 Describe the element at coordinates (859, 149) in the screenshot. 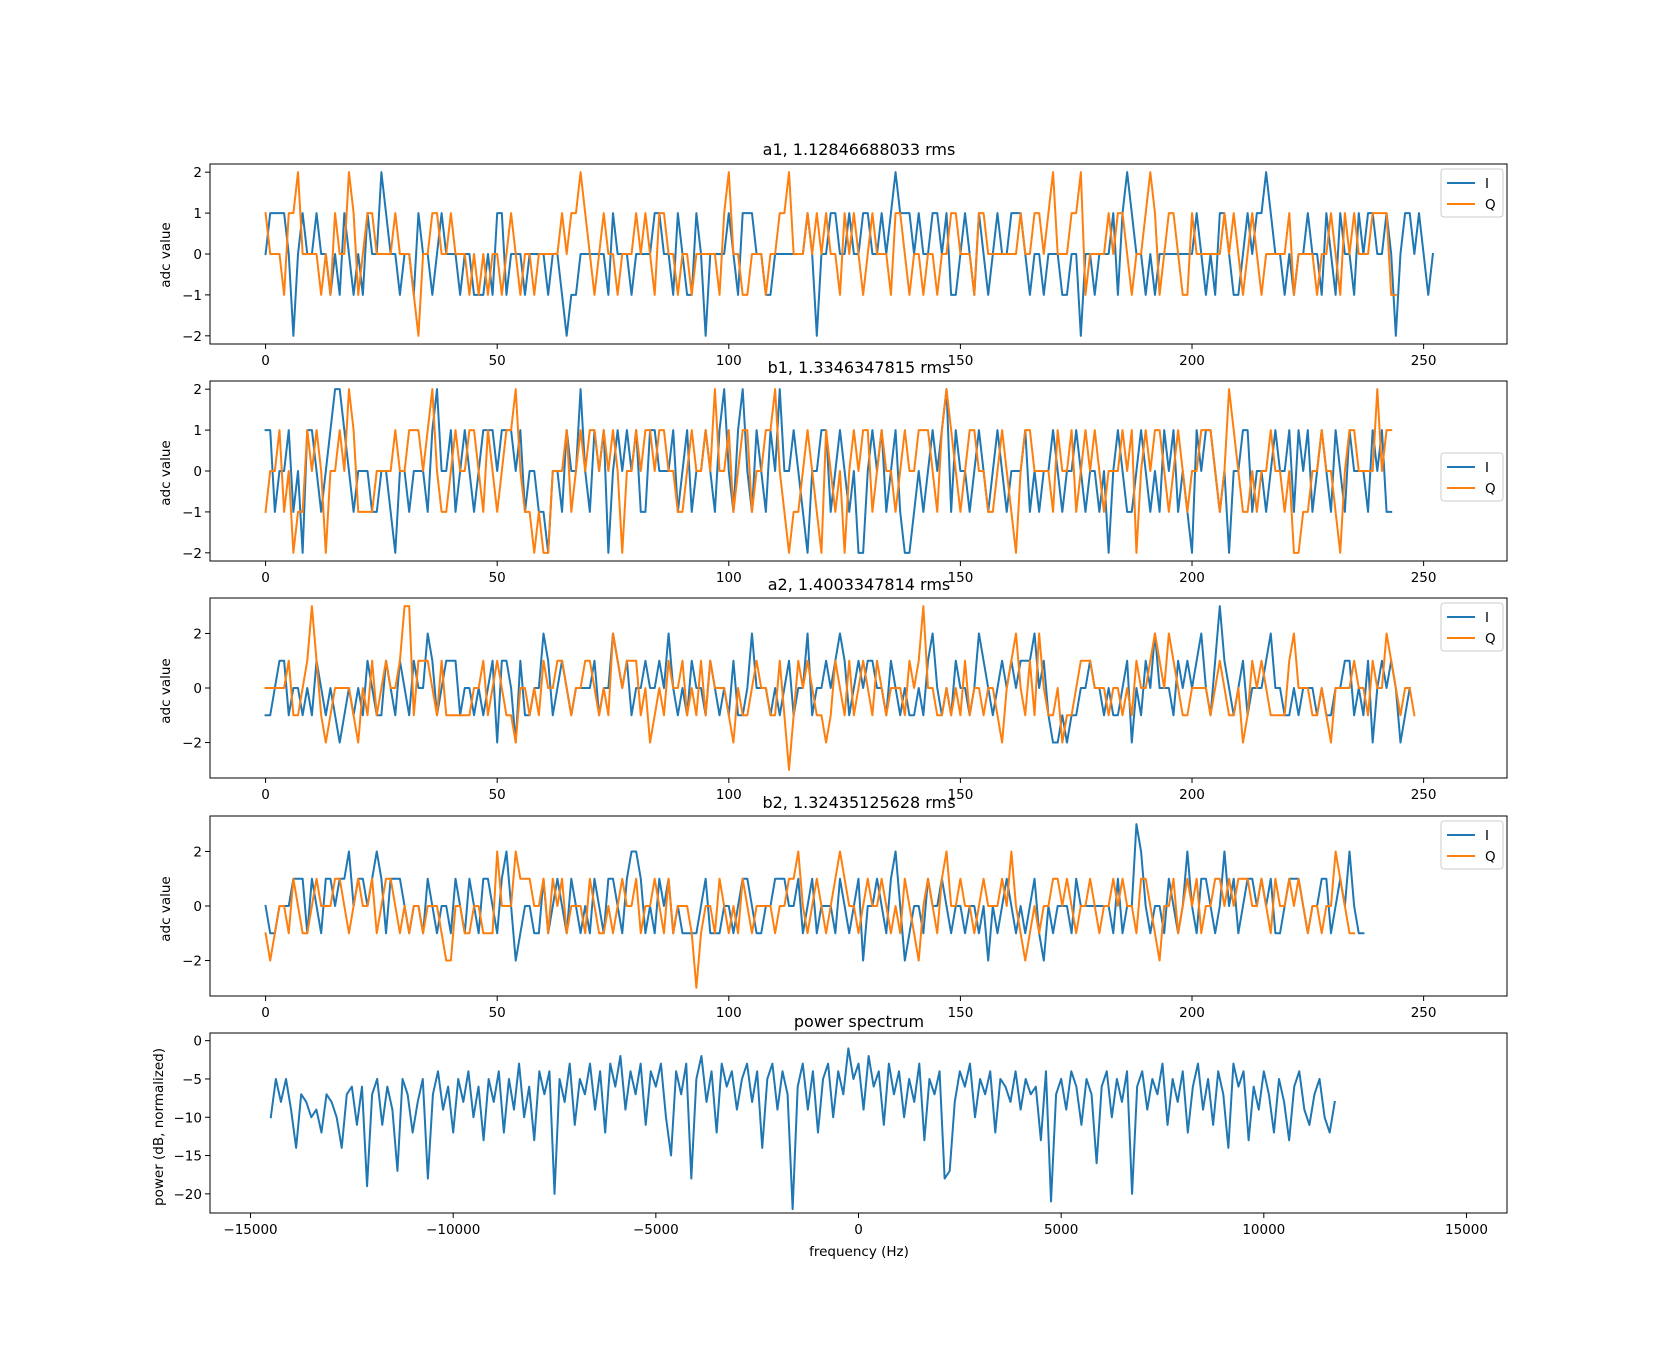

I see `subplot-title: a1, 1.12846688033 rms` at that location.